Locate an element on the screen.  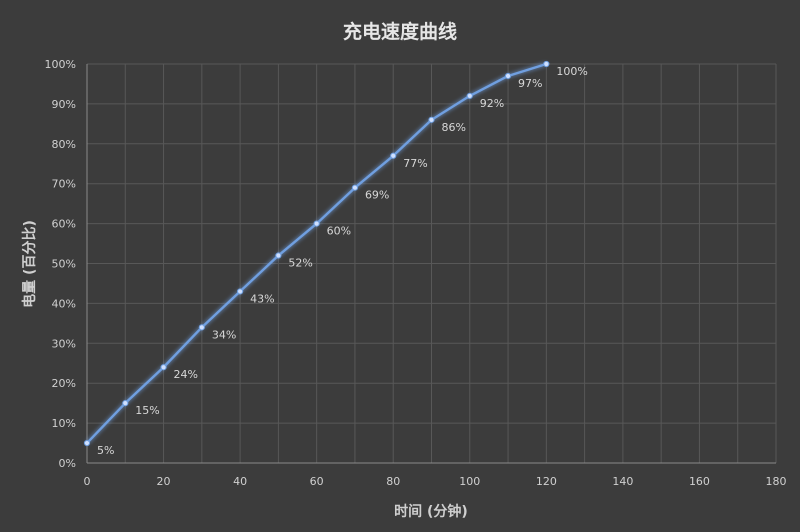
data-label: 5% is located at coordinates (105, 450).